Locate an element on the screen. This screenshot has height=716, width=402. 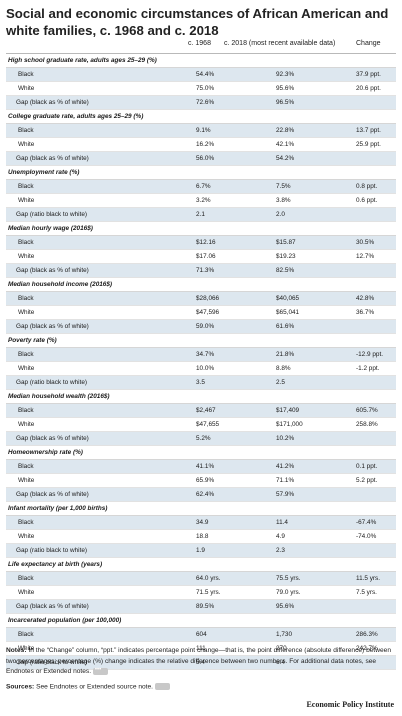
table-row: White 65.9% 71.1% 5.2 ppt. is located at coordinates (201, 481).